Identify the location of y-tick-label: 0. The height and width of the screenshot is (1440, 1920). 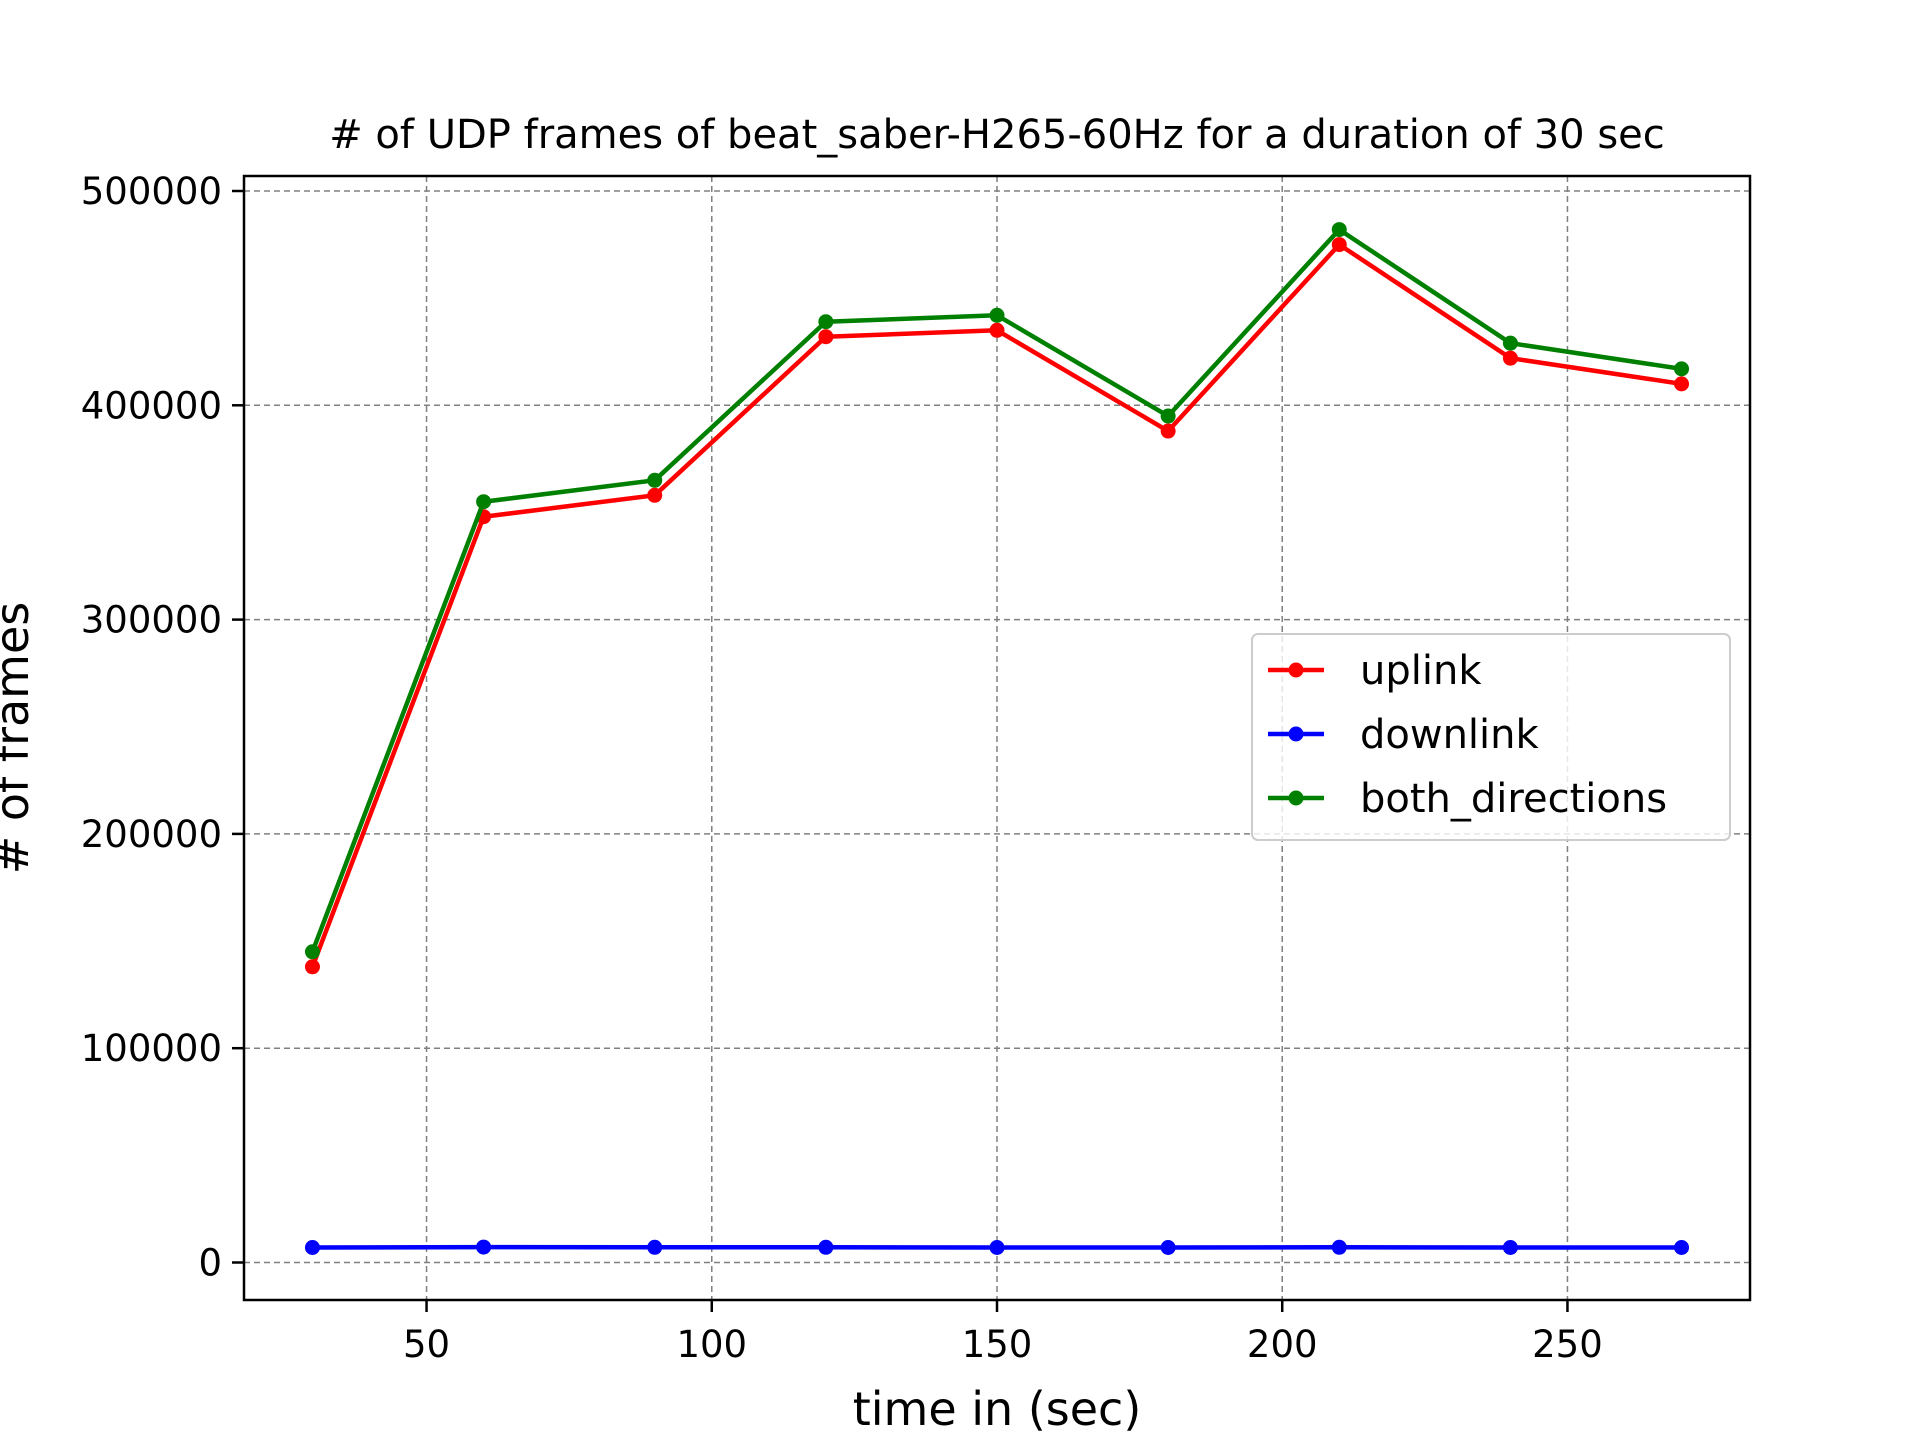
(210, 1262).